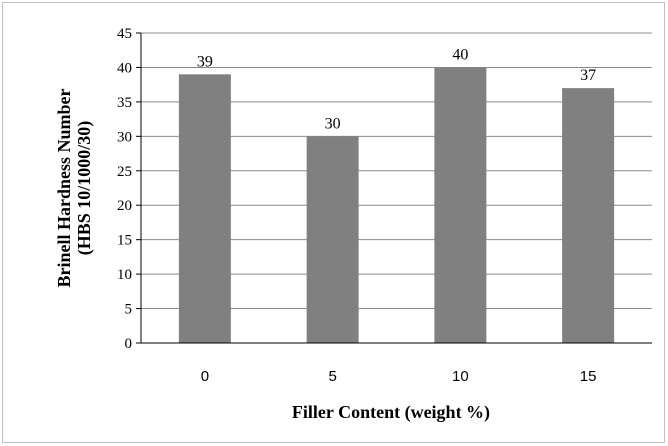  What do you see at coordinates (588, 75) in the screenshot?
I see `data-label-15: 37` at bounding box center [588, 75].